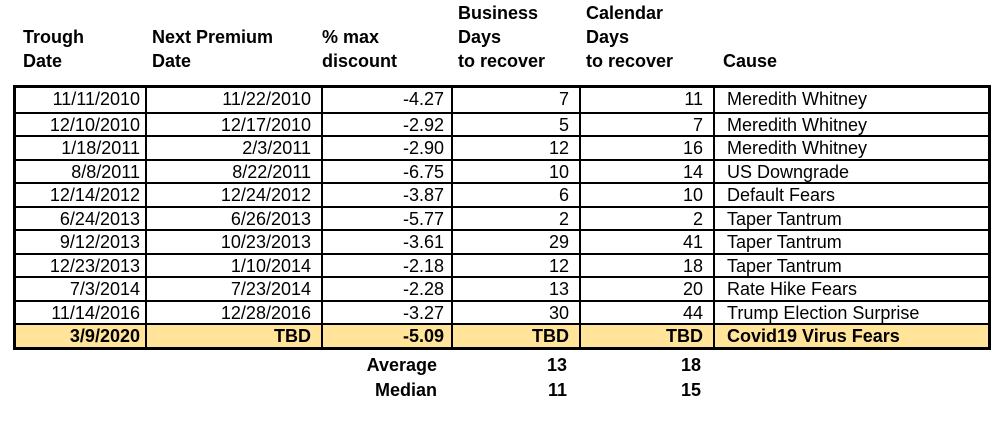 This screenshot has height=421, width=997. What do you see at coordinates (646, 100) in the screenshot?
I see `calendar-days-cell: 11` at bounding box center [646, 100].